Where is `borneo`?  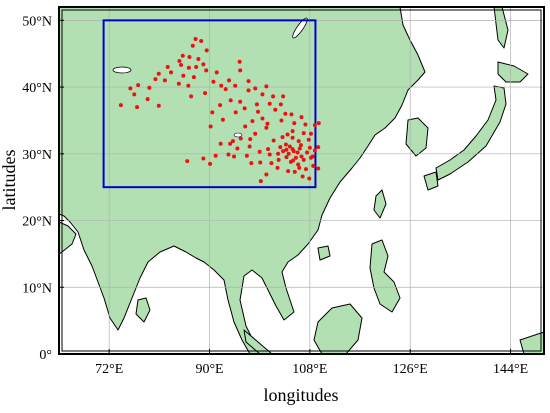 borneo is located at coordinates (338, 328).